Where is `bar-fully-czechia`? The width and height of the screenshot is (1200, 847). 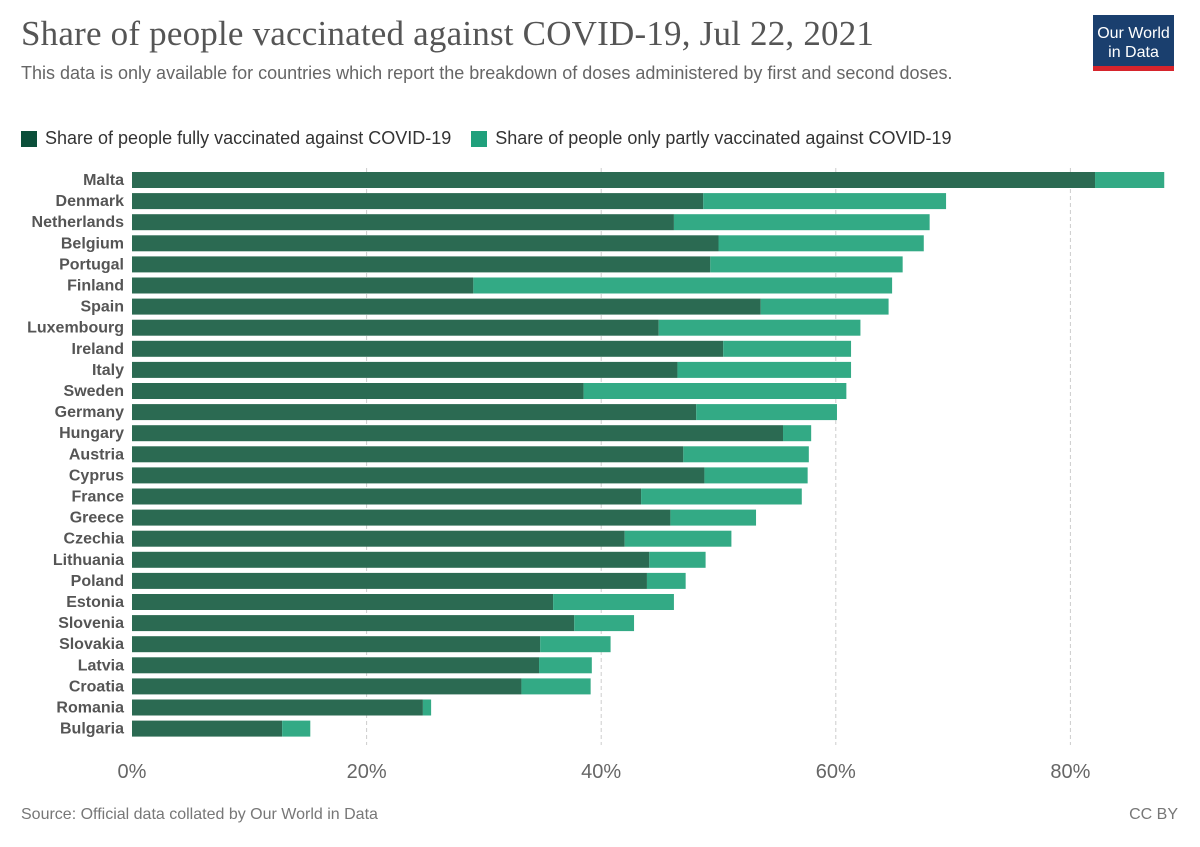
bar-fully-czechia is located at coordinates (378, 538).